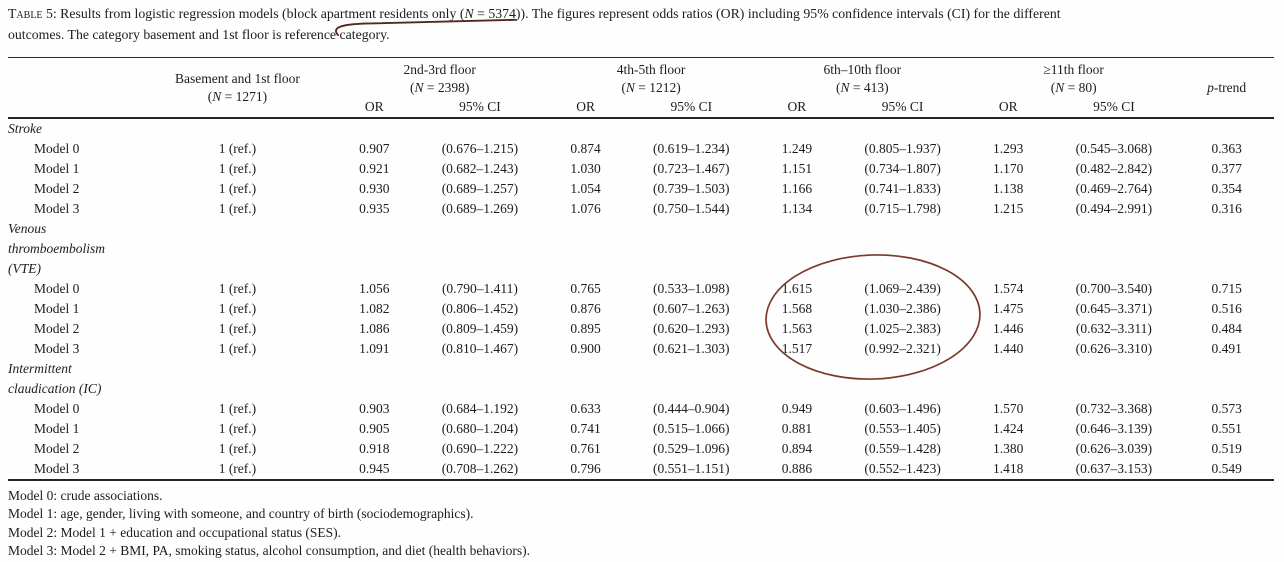 The height and width of the screenshot is (562, 1284). What do you see at coordinates (902, 448) in the screenshot?
I see `ci-cell: (0.559–1.428)` at bounding box center [902, 448].